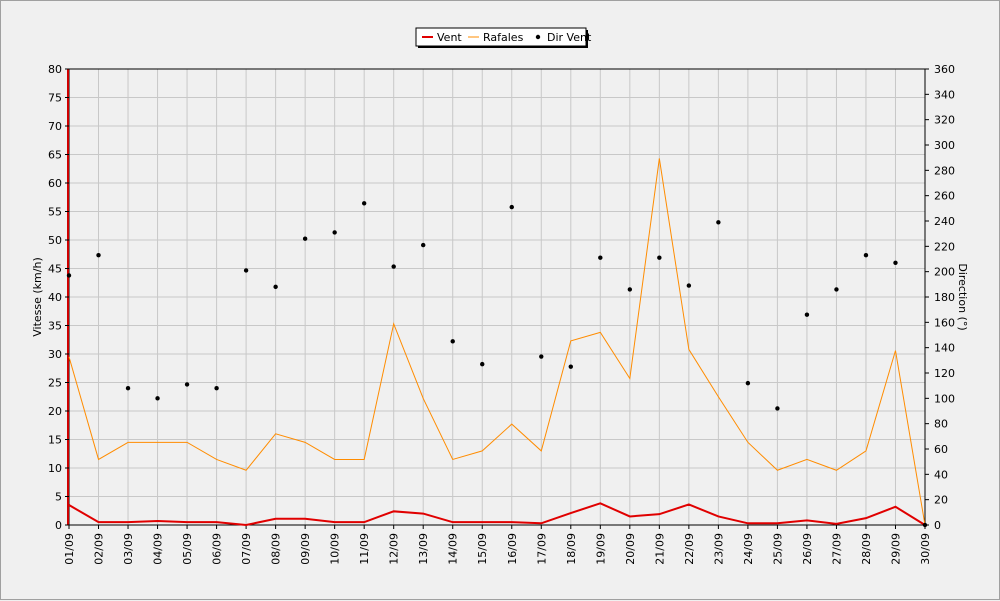  Describe the element at coordinates (541, 549) in the screenshot. I see `x-tick-label: 17/09` at that location.